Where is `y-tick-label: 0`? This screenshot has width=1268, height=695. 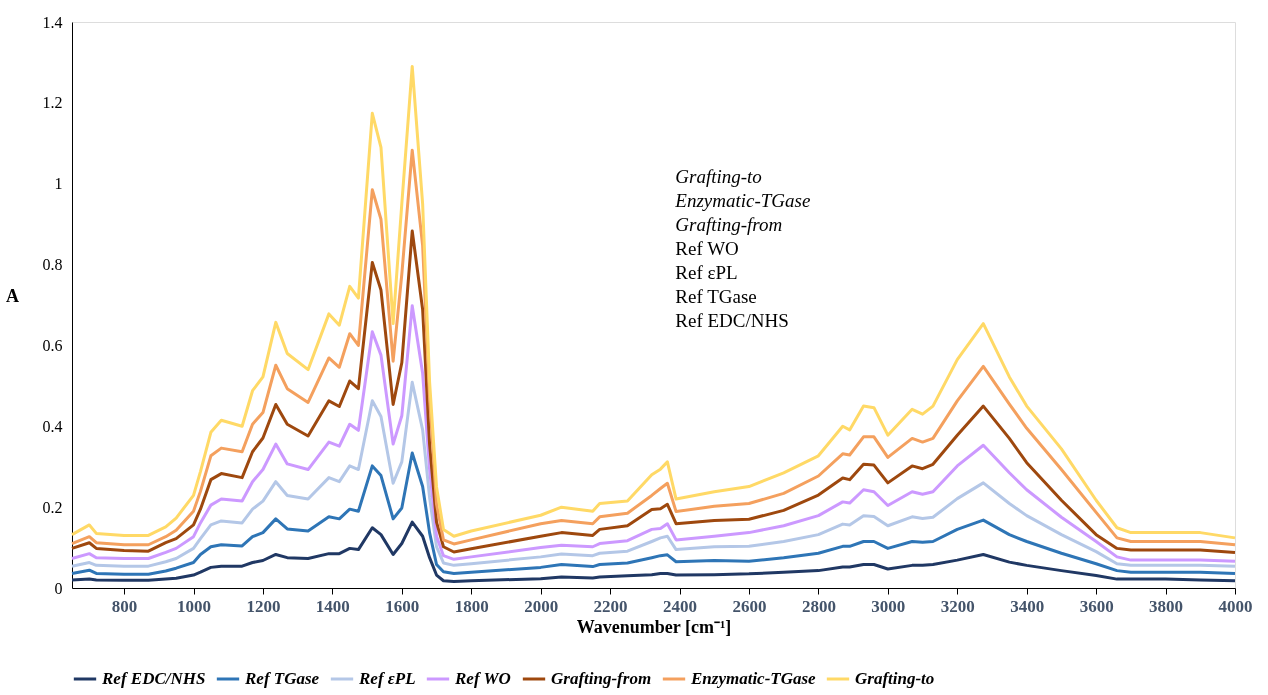
y-tick-label: 0 is located at coordinates (58, 588).